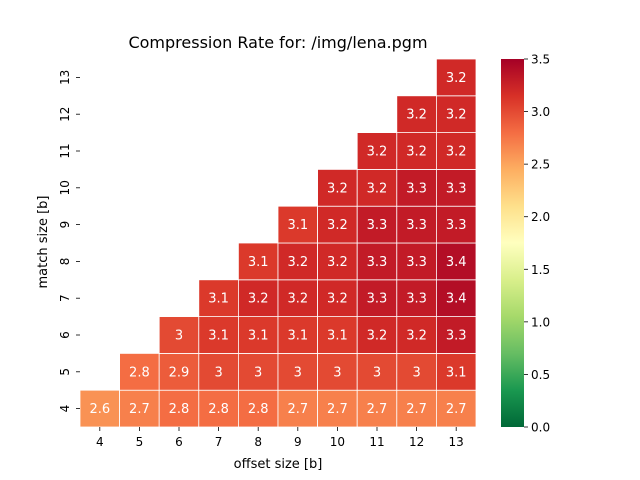 The image size is (640, 480). I want to click on x-tick-label: 13, so click(456, 442).